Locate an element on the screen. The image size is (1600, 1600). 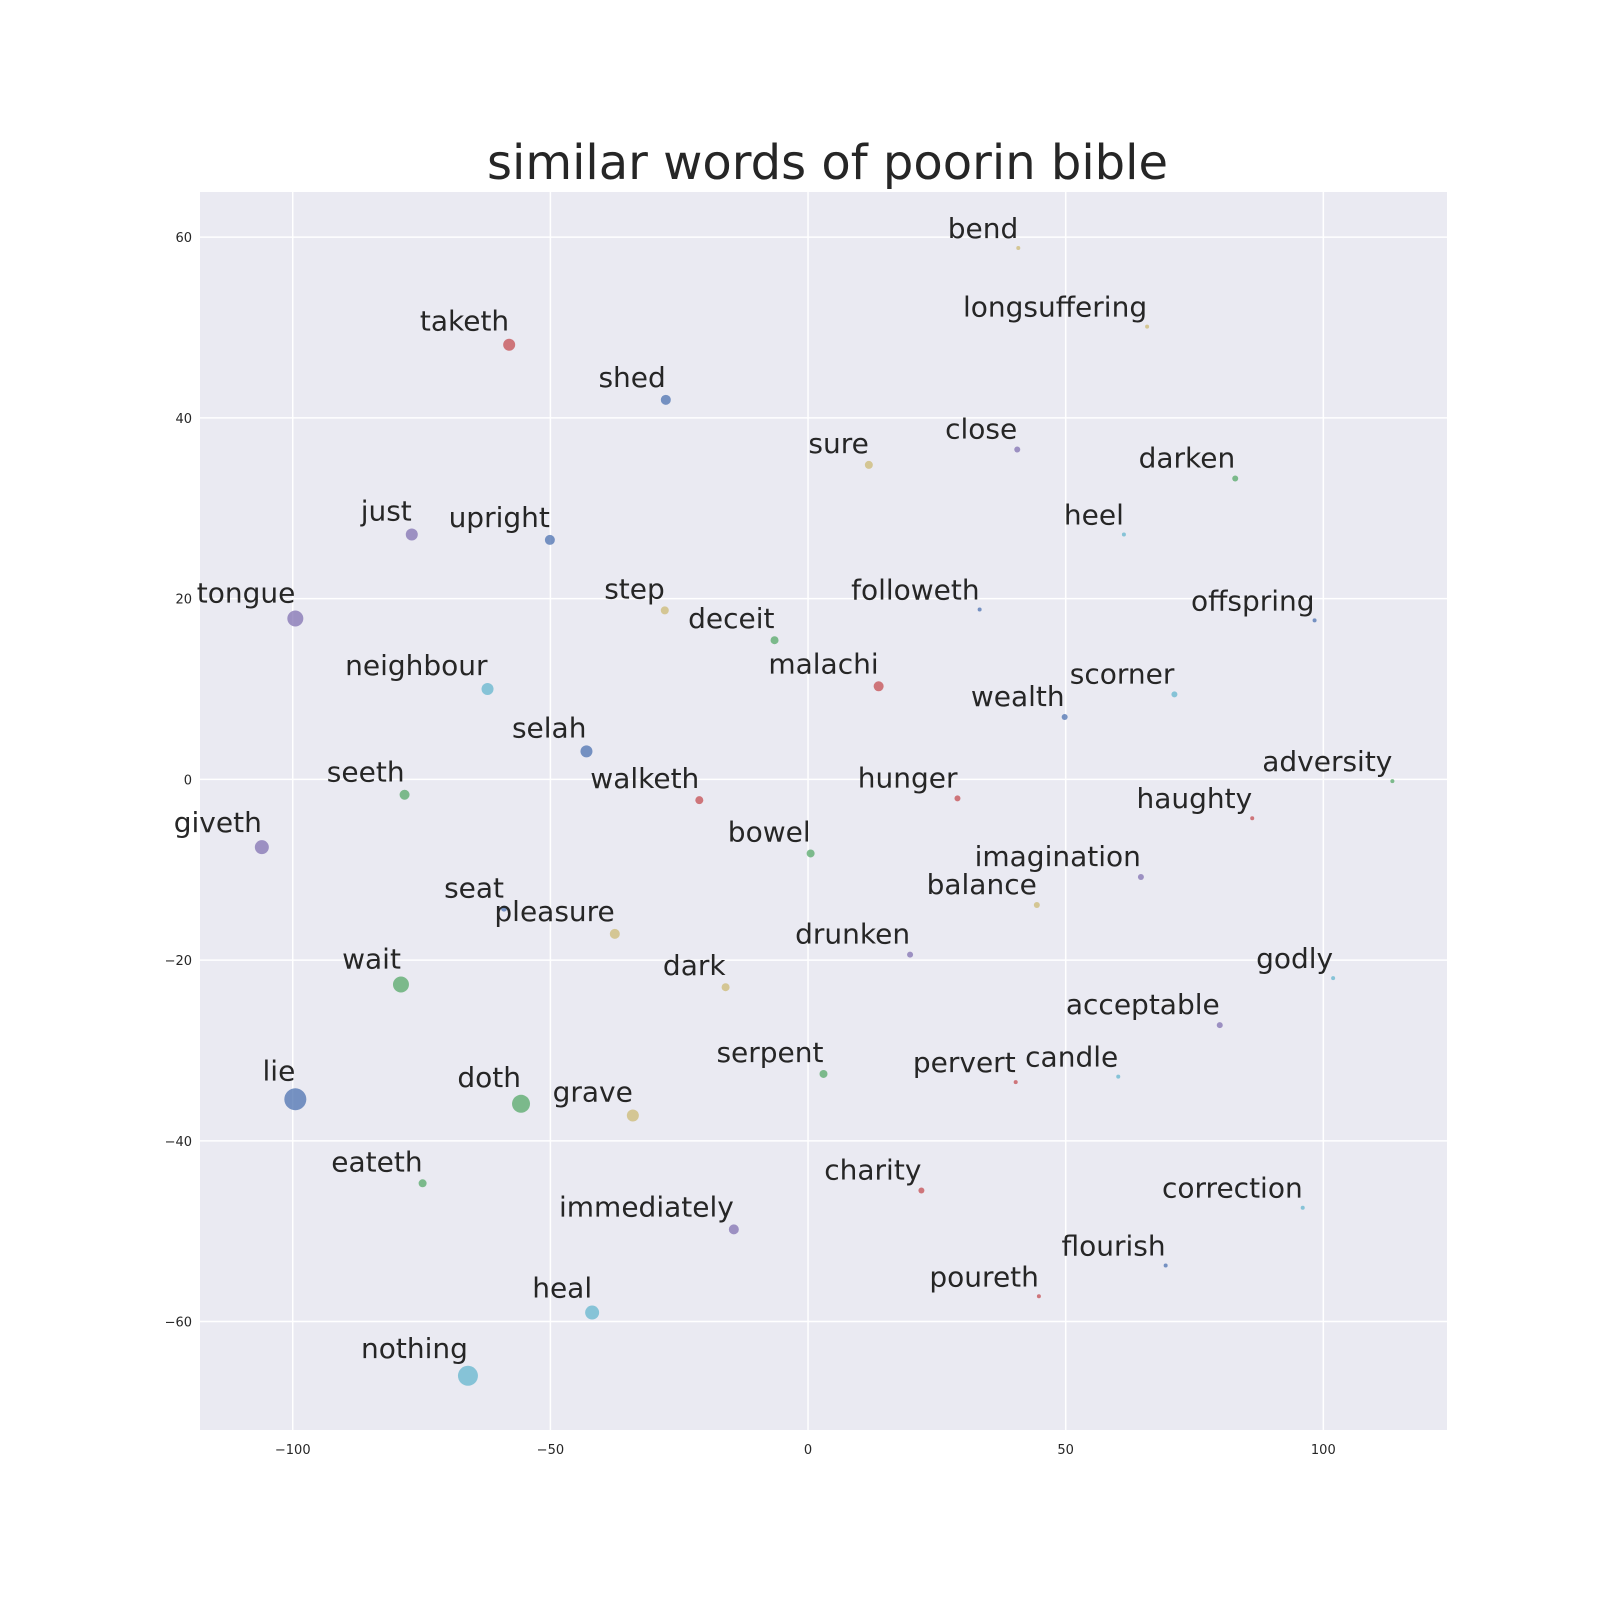
x-tick-label: 0 is located at coordinates (808, 1450).